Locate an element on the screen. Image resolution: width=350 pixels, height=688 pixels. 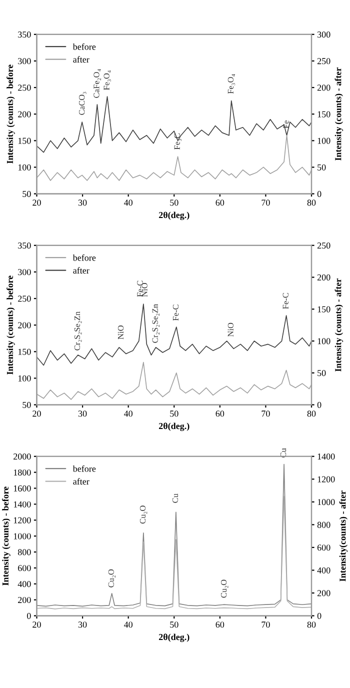
y-tick-label: 400 is located at coordinates (24, 584).